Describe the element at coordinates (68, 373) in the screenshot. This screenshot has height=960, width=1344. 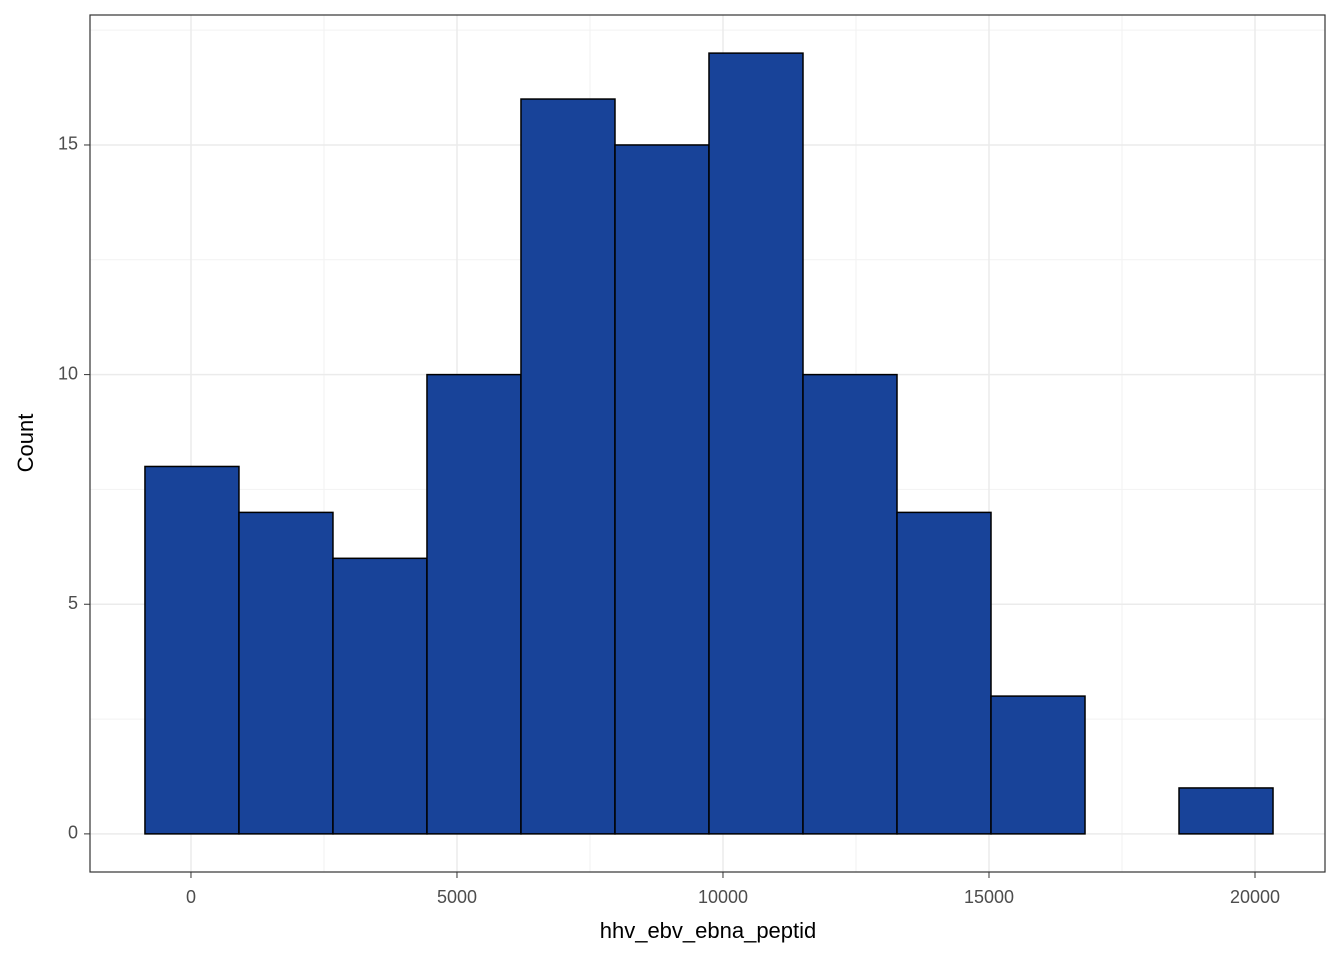
I see `y-tick-label: 10` at that location.